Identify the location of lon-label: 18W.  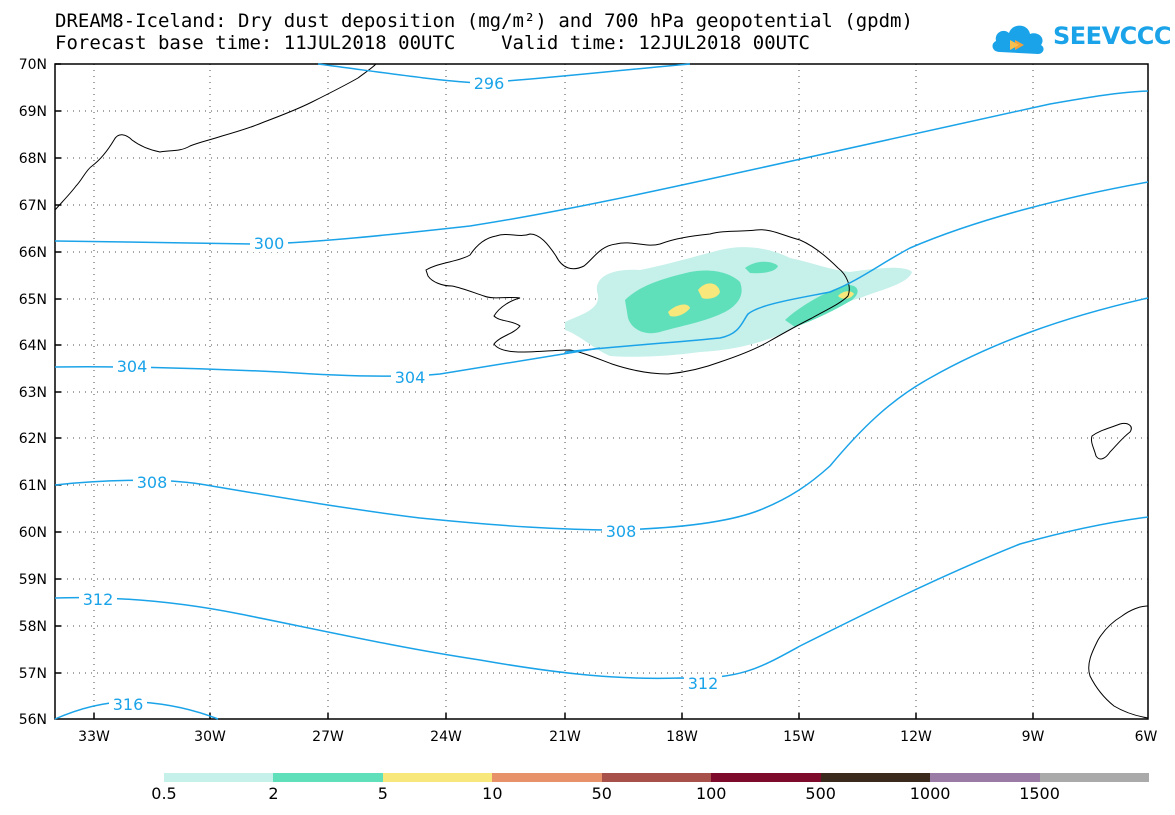
(682, 737).